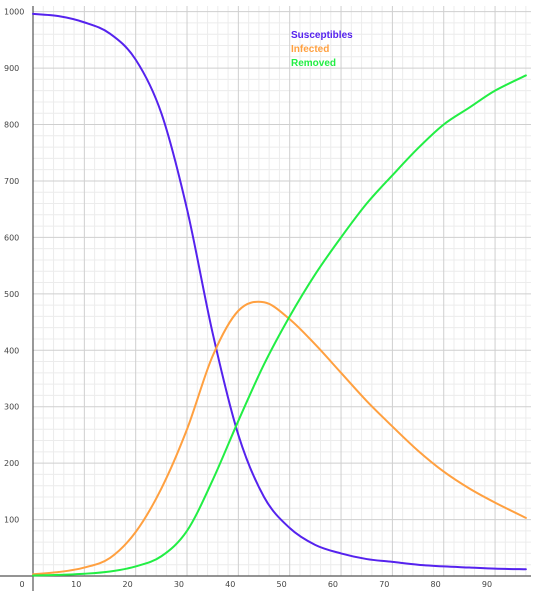  Describe the element at coordinates (179, 584) in the screenshot. I see `x-tick-label: 30` at that location.